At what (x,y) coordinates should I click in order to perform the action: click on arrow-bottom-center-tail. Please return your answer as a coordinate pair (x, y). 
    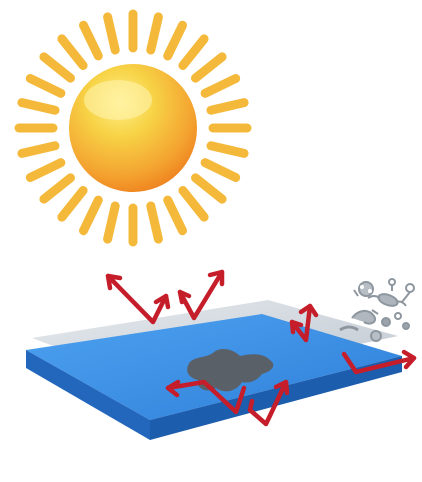
    Looking at the image, I should click on (251, 405).